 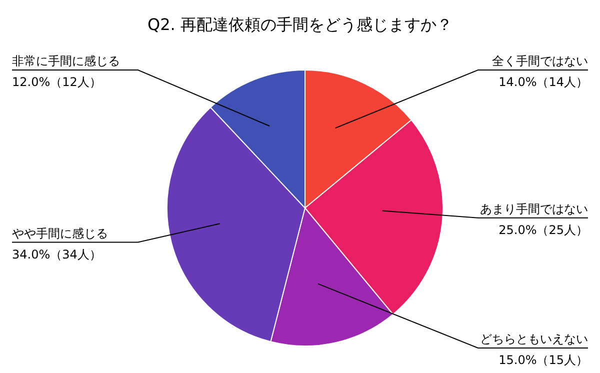 I want to click on slice-label: 全く手間ではない, so click(x=540, y=61).